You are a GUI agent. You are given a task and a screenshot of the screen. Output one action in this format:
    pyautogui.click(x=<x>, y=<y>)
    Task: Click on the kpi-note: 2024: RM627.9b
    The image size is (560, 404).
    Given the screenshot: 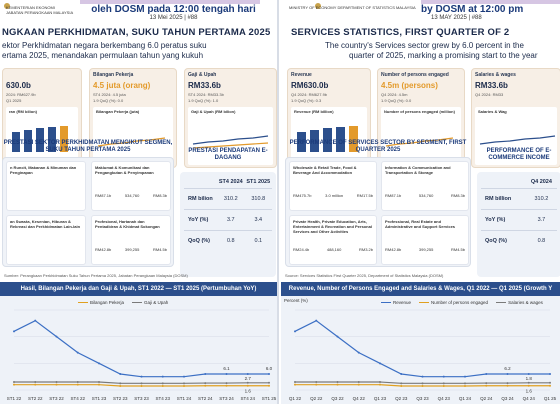 What is the action you would take?
    pyautogui.click(x=21, y=94)
    